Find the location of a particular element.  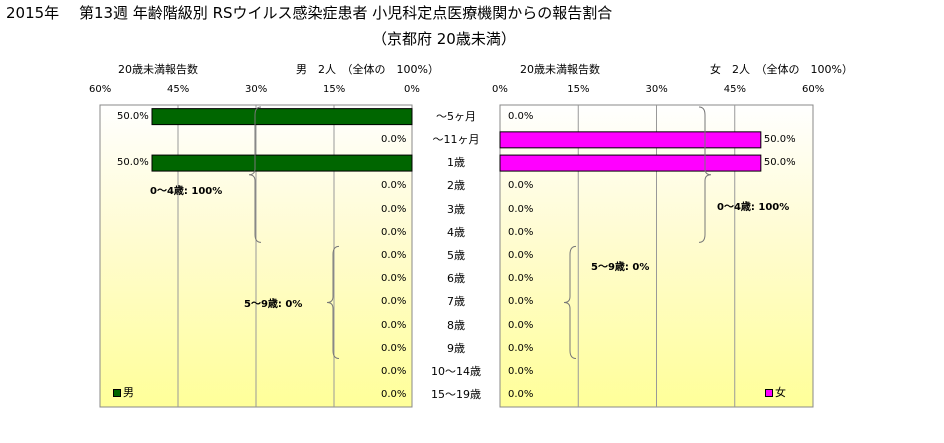

category-label: 7歳 is located at coordinates (456, 302).